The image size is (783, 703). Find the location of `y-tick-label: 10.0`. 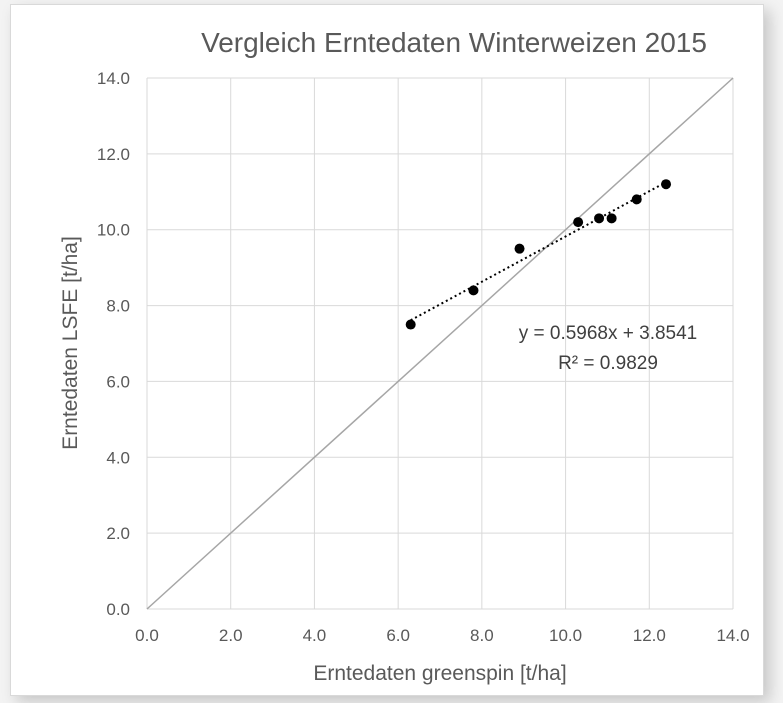

y-tick-label: 10.0 is located at coordinates (113, 230).